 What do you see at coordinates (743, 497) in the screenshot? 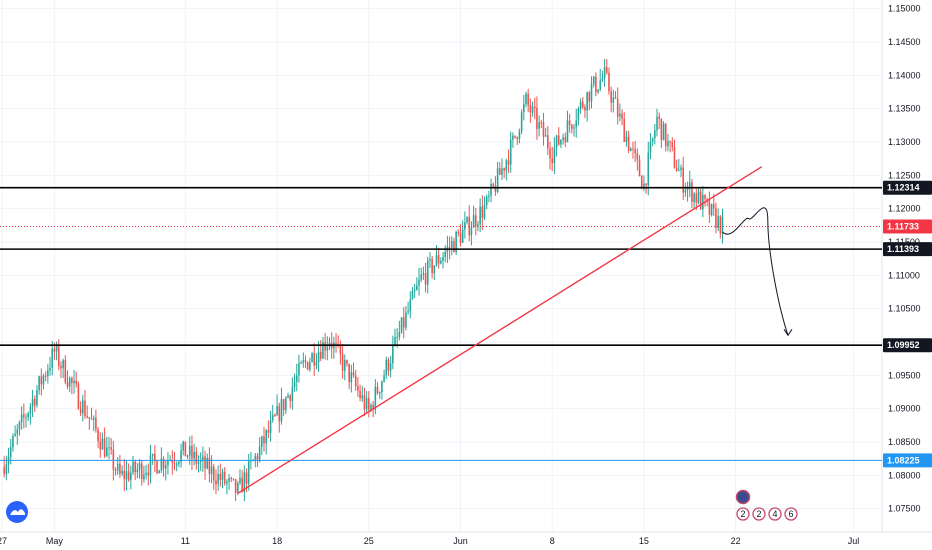
I see `event-marker-icon` at bounding box center [743, 497].